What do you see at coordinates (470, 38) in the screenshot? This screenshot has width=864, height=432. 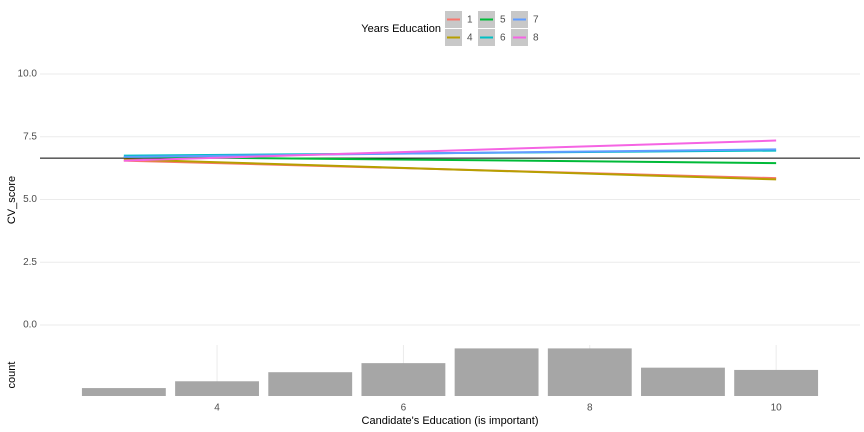 I see `legend-label: 4` at bounding box center [470, 38].